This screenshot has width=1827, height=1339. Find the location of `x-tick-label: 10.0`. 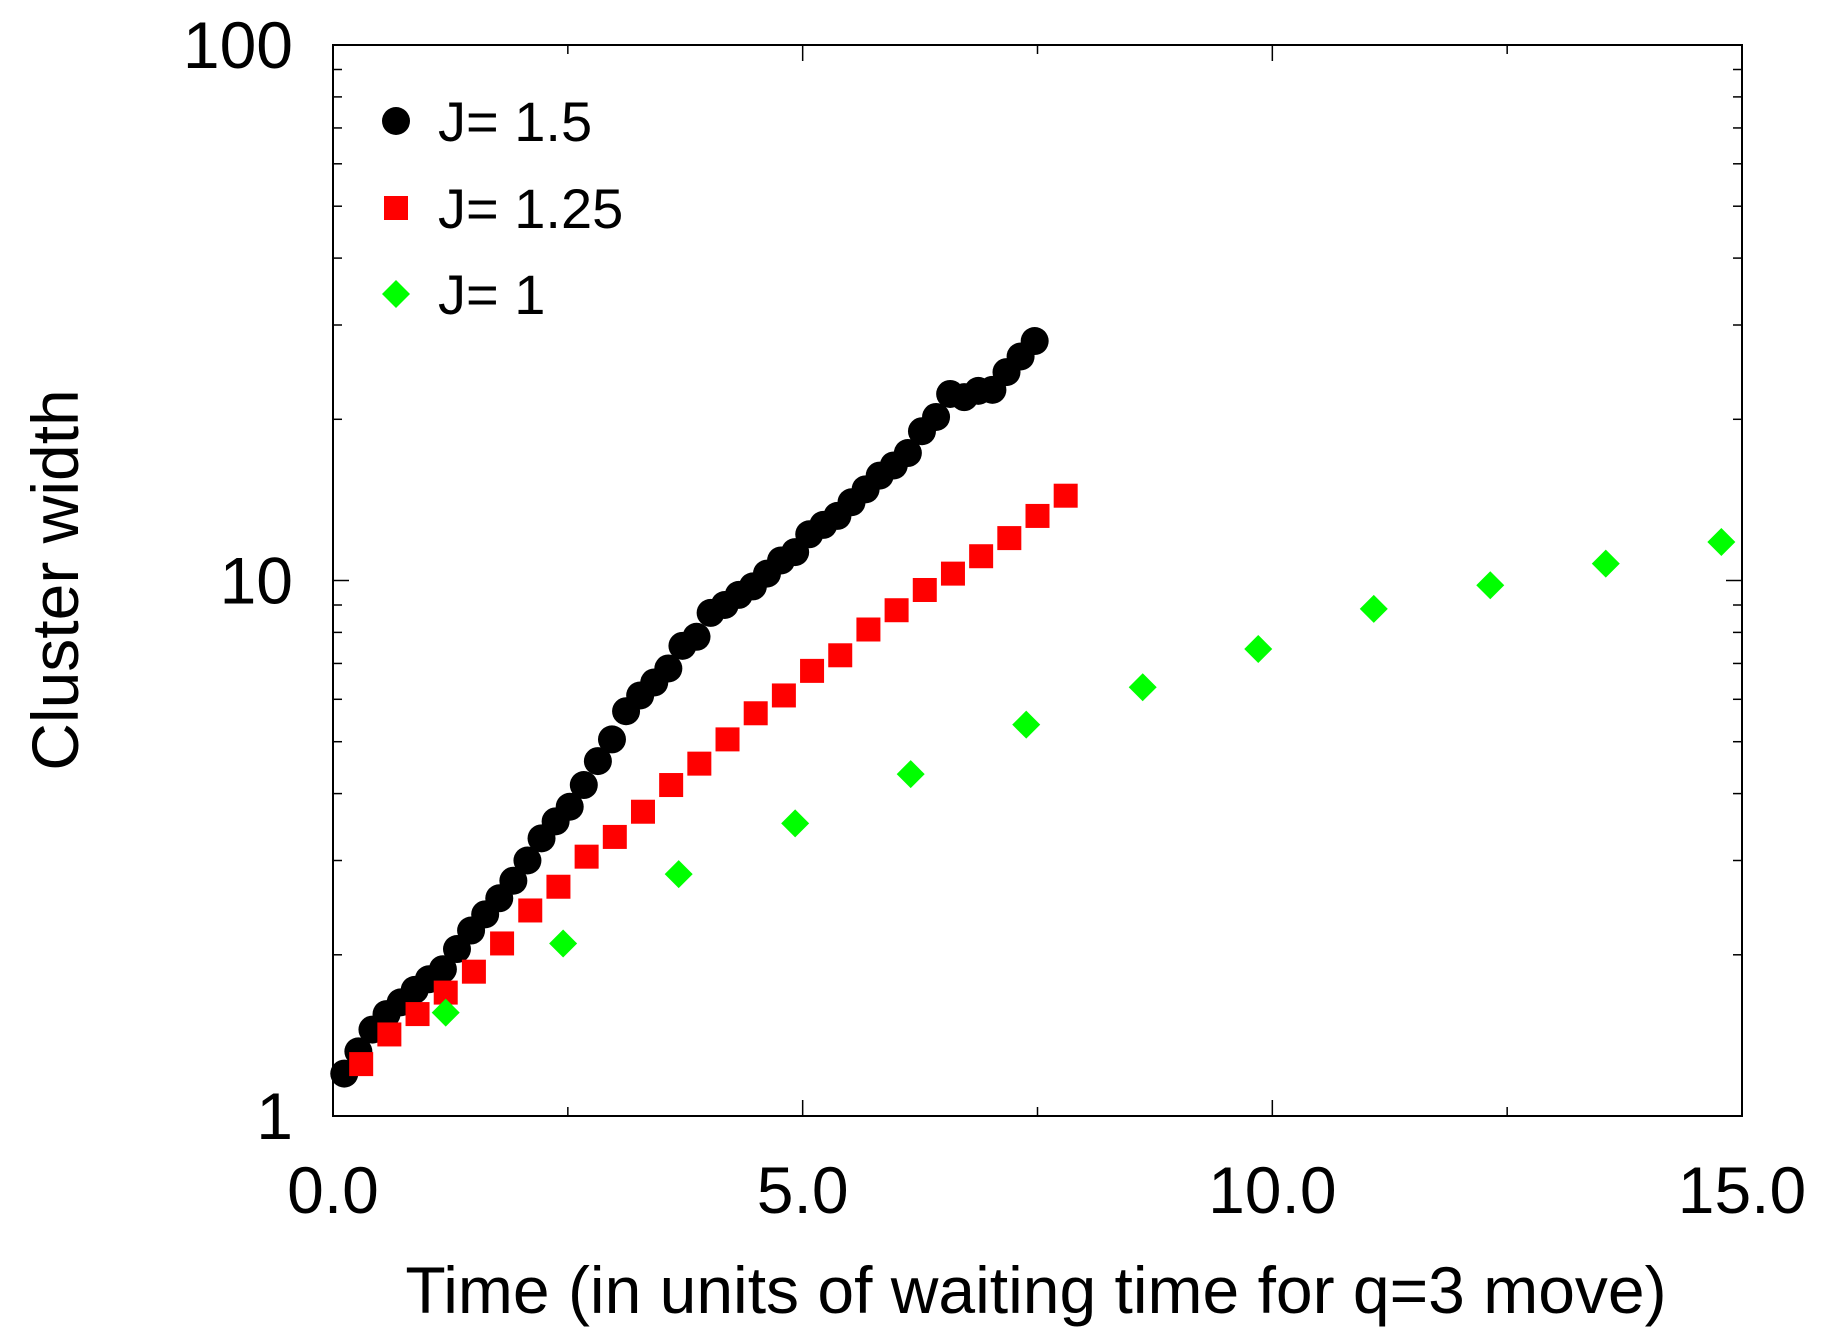

x-tick-label: 10.0 is located at coordinates (1272, 1190).